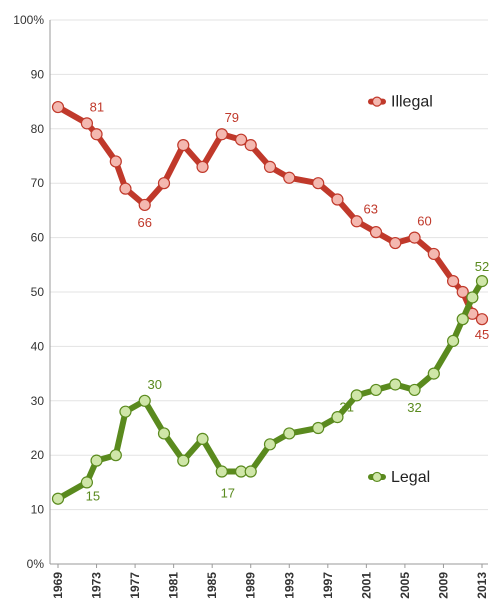  Describe the element at coordinates (38, 183) in the screenshot. I see `y-tick-label: 70` at that location.